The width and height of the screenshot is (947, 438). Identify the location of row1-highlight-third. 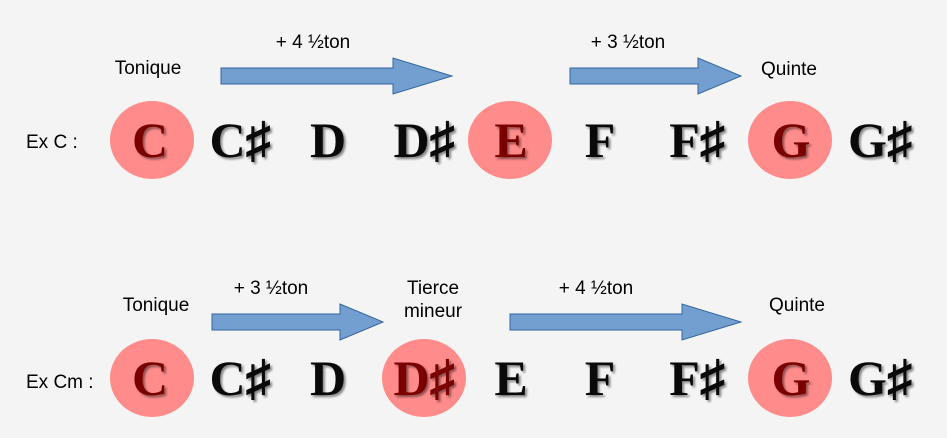
(510, 140).